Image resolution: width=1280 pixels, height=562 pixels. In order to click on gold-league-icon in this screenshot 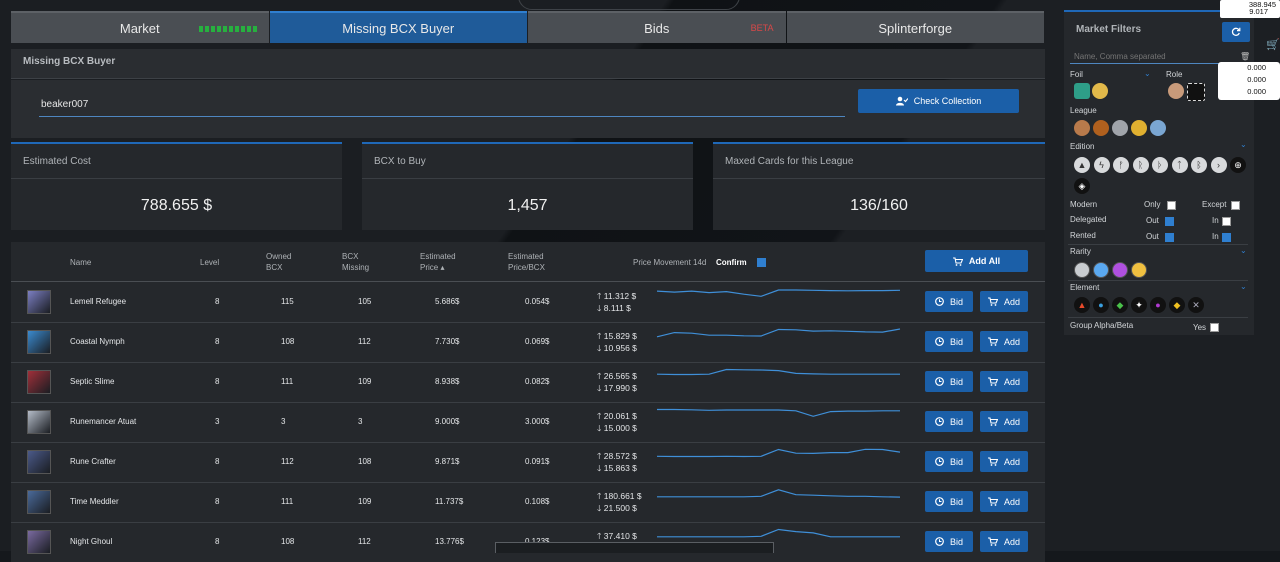, I will do `click(1139, 128)`.